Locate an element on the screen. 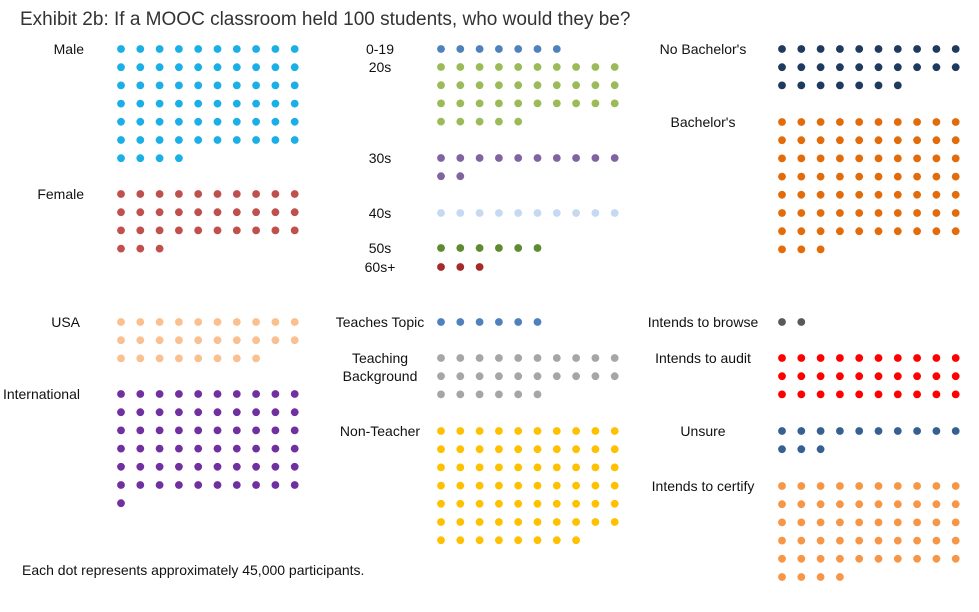  category-label: USA is located at coordinates (65, 322).